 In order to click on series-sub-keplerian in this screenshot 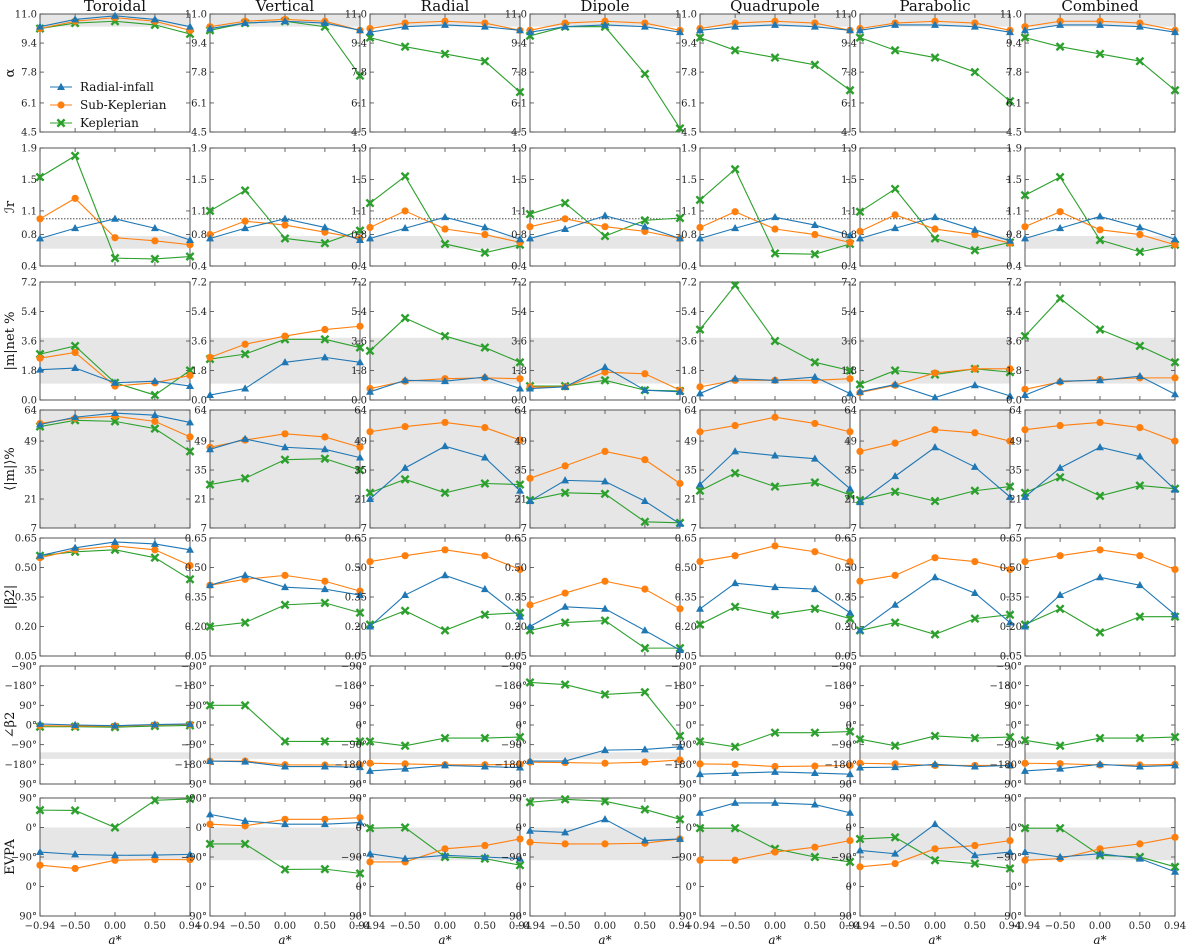, I will do `click(445, 431)`.